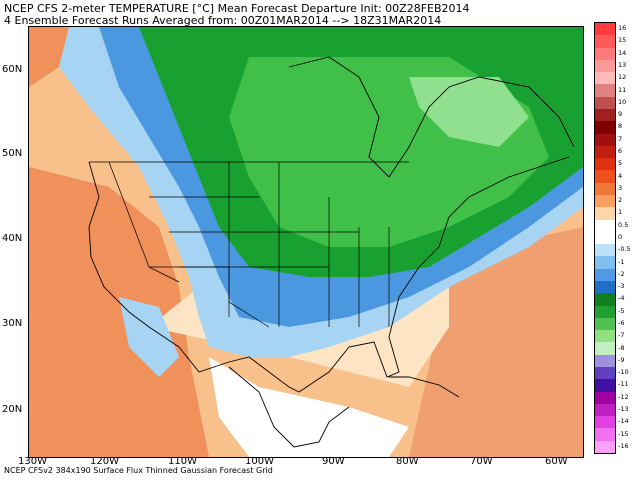  What do you see at coordinates (621, 335) in the screenshot?
I see `legend-label: -7` at bounding box center [621, 335].